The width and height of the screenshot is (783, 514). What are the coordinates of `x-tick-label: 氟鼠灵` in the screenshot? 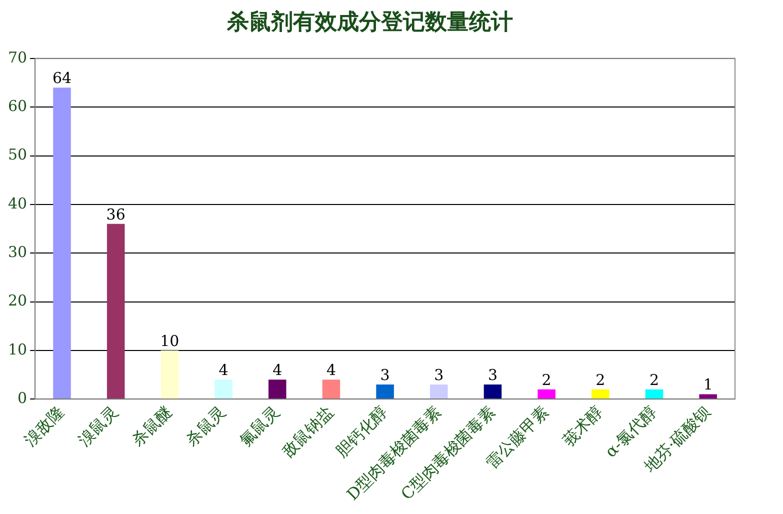 It's located at (260, 426).